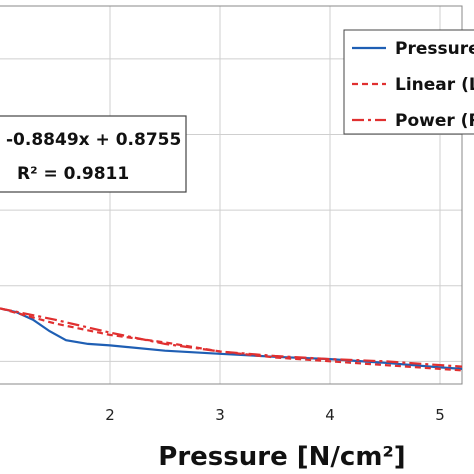  Describe the element at coordinates (281, 457) in the screenshot. I see `x-axis-label: Pressure [N/cm²]` at that location.